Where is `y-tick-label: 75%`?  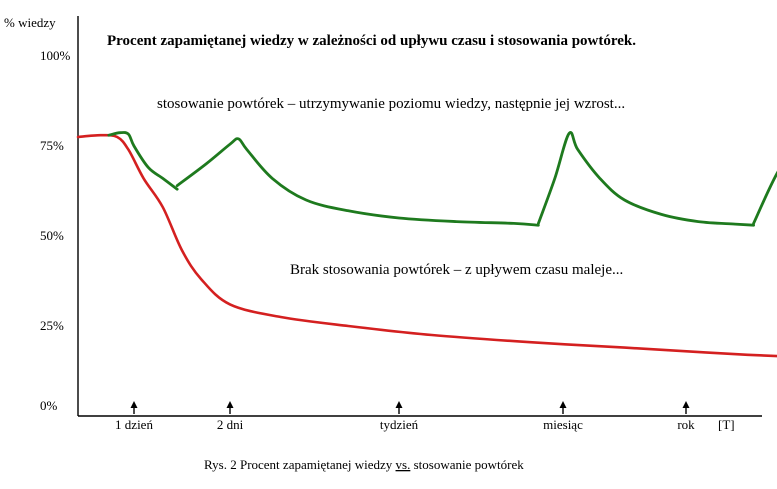
y-tick-label: 75% is located at coordinates (52, 145).